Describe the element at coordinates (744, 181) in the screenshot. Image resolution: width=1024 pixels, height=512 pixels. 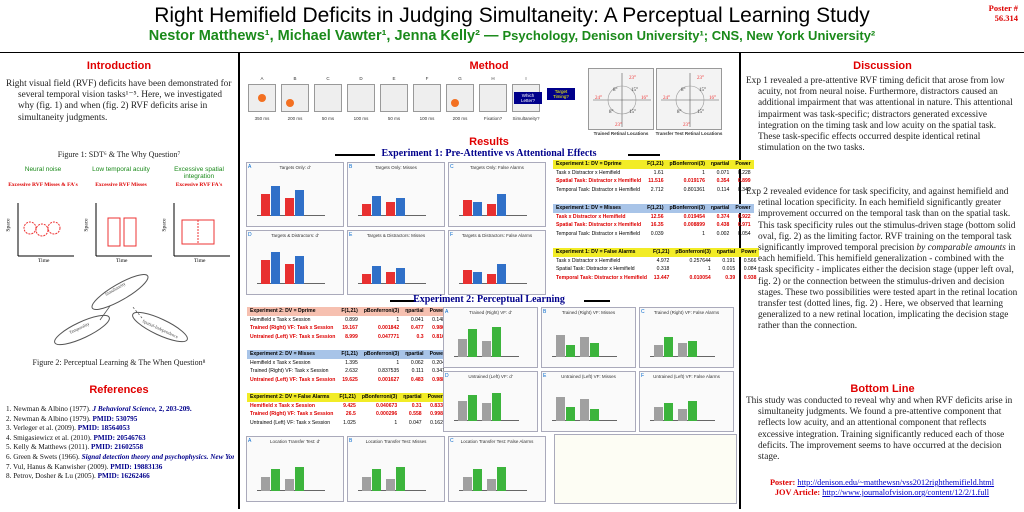
I see `stats-table-cell: 0.899` at that location.